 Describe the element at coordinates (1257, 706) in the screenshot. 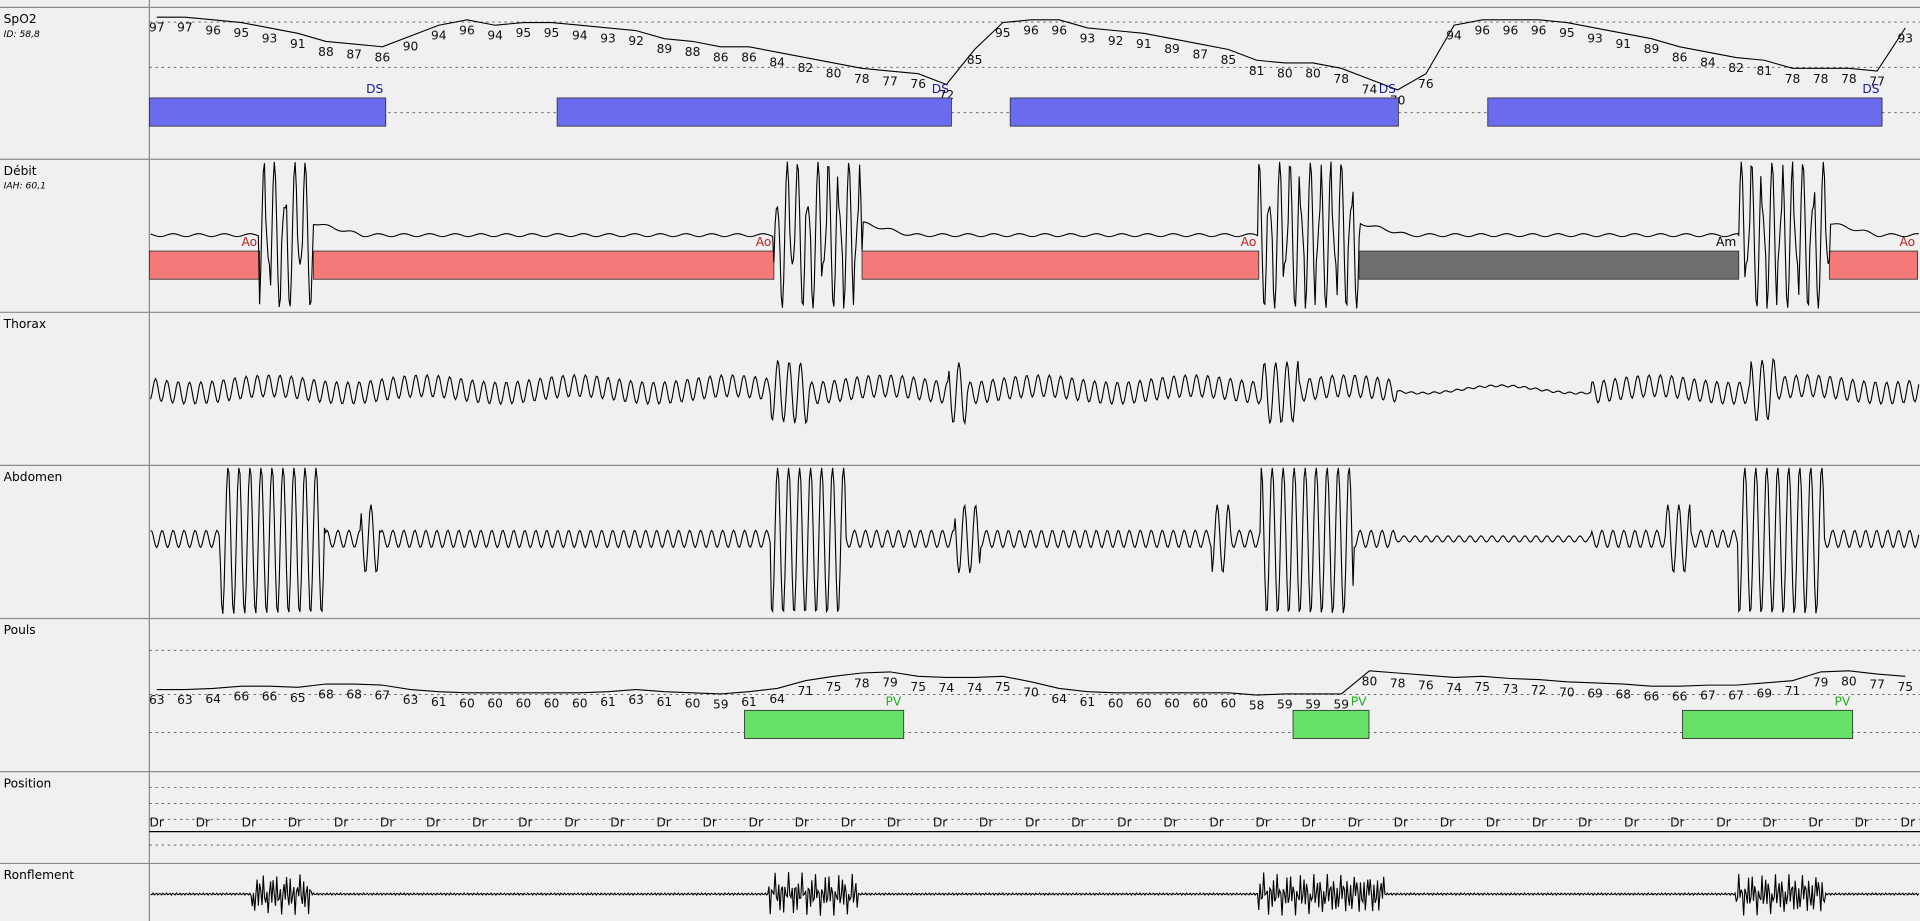

I see `reading-label: 58` at that location.